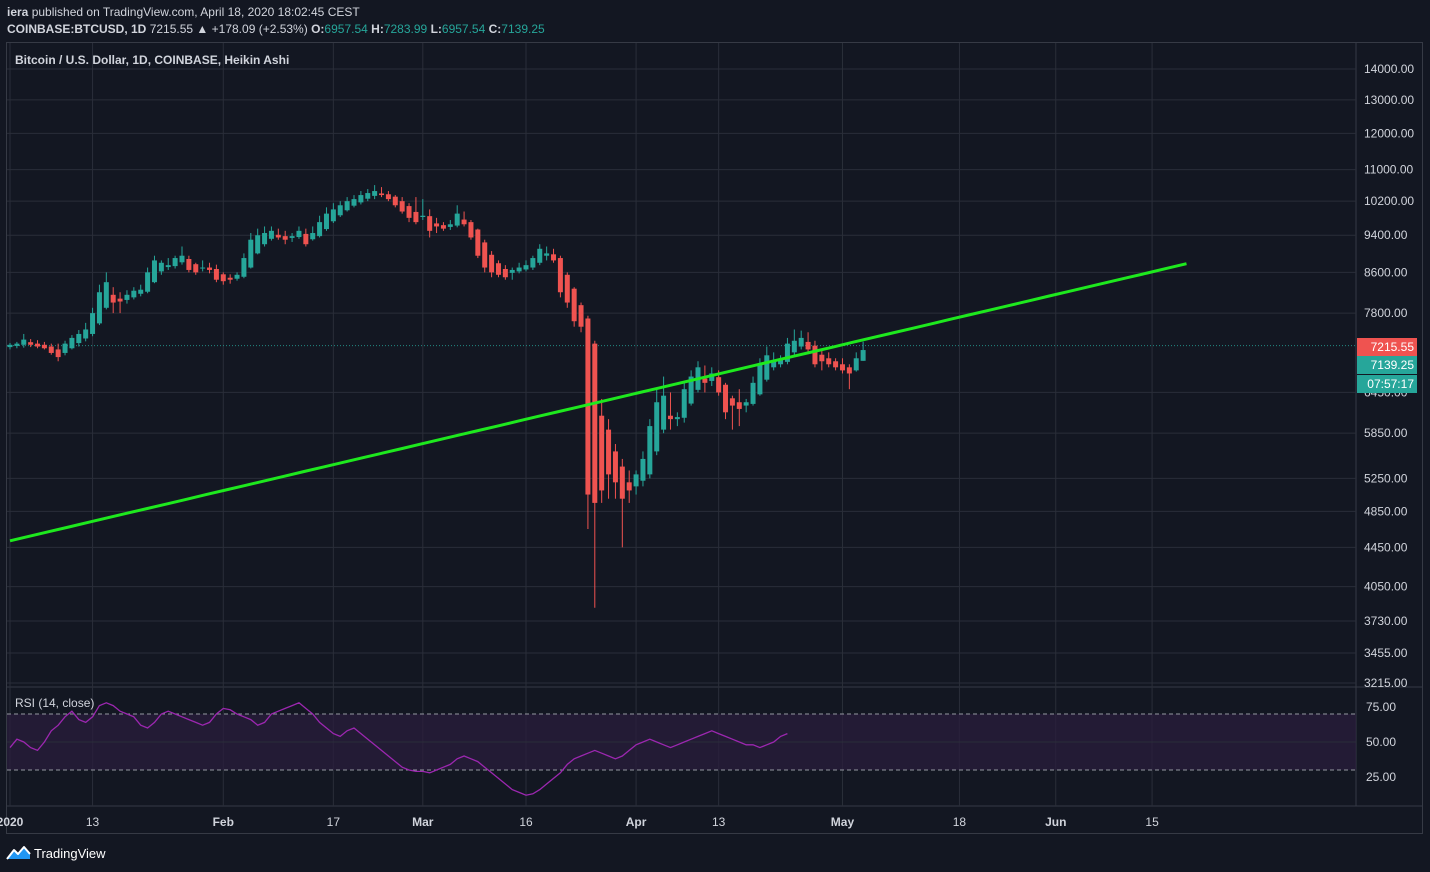  What do you see at coordinates (1386, 653) in the screenshot?
I see `price-tick-label: 3455.00` at bounding box center [1386, 653].